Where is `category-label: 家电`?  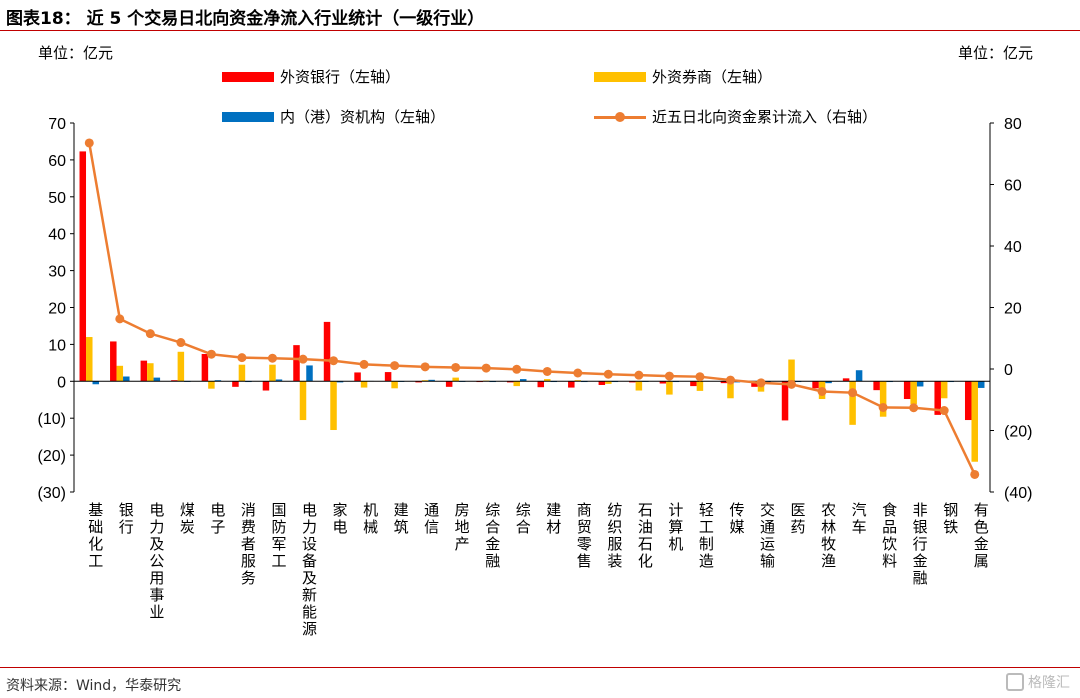 category-label: 家电 is located at coordinates (340, 519).